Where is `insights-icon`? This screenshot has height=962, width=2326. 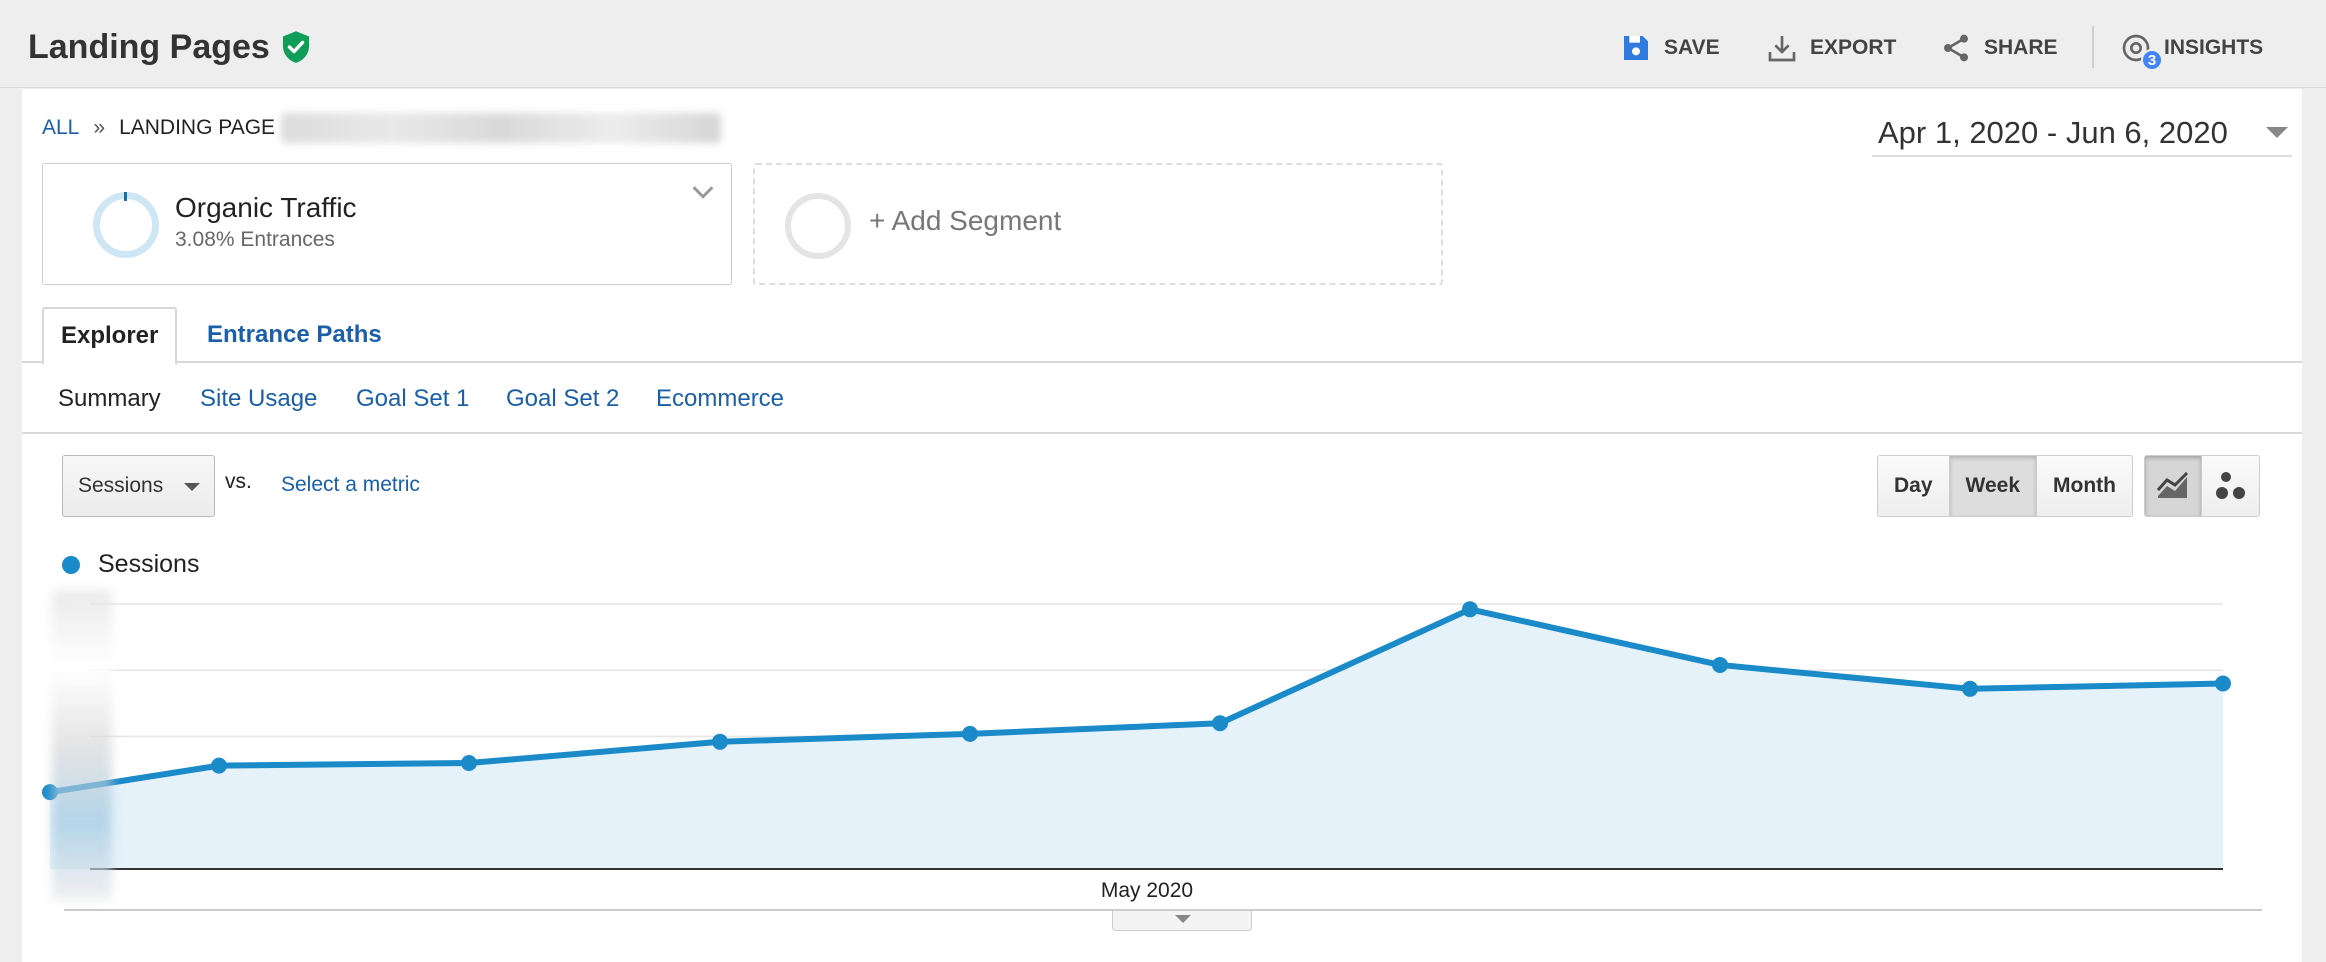
insights-icon is located at coordinates (2136, 48).